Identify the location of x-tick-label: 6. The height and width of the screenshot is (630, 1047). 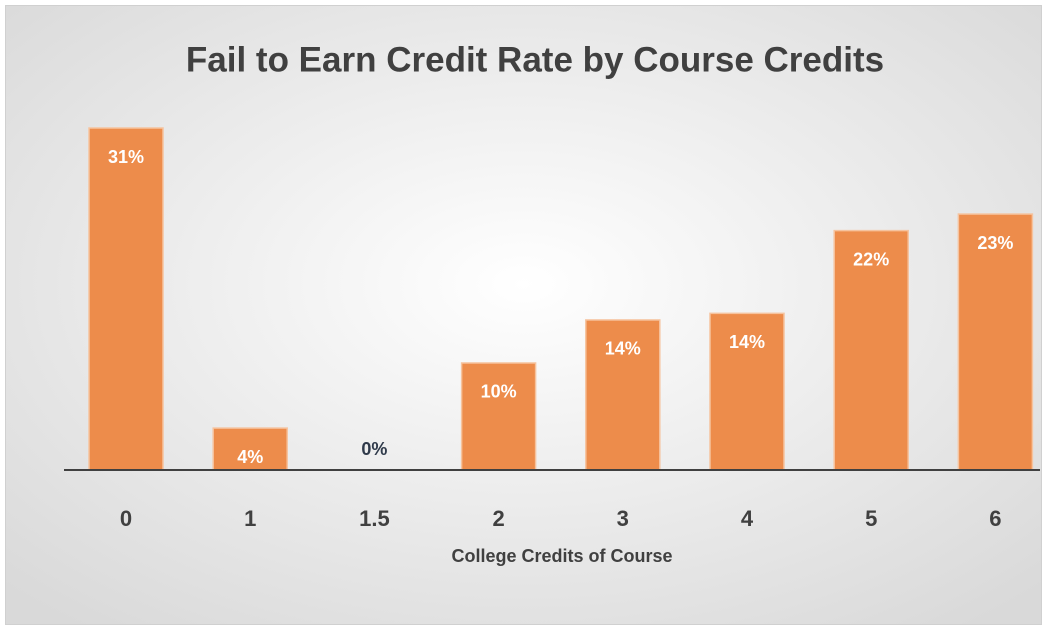
(995, 518).